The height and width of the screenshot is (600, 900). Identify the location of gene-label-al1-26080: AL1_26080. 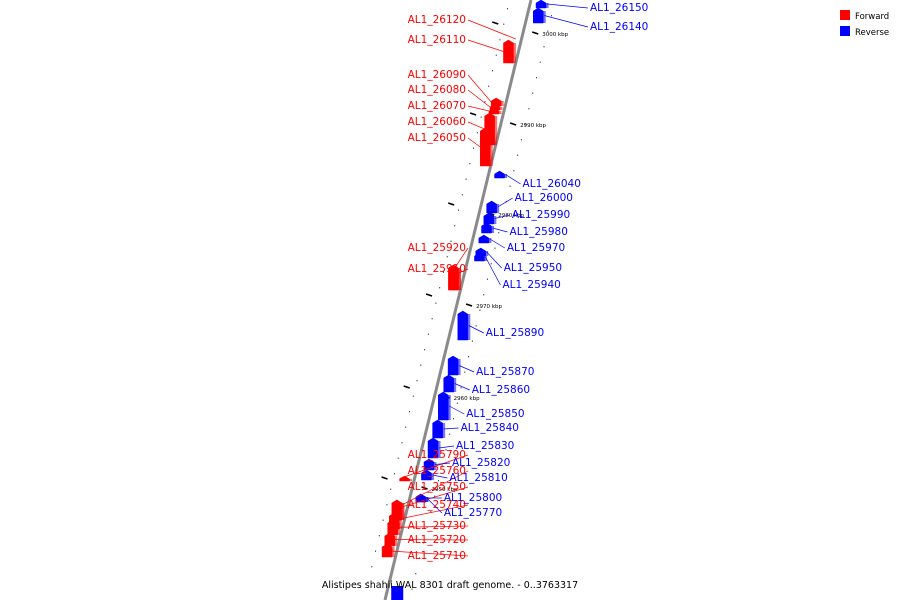
(437, 90).